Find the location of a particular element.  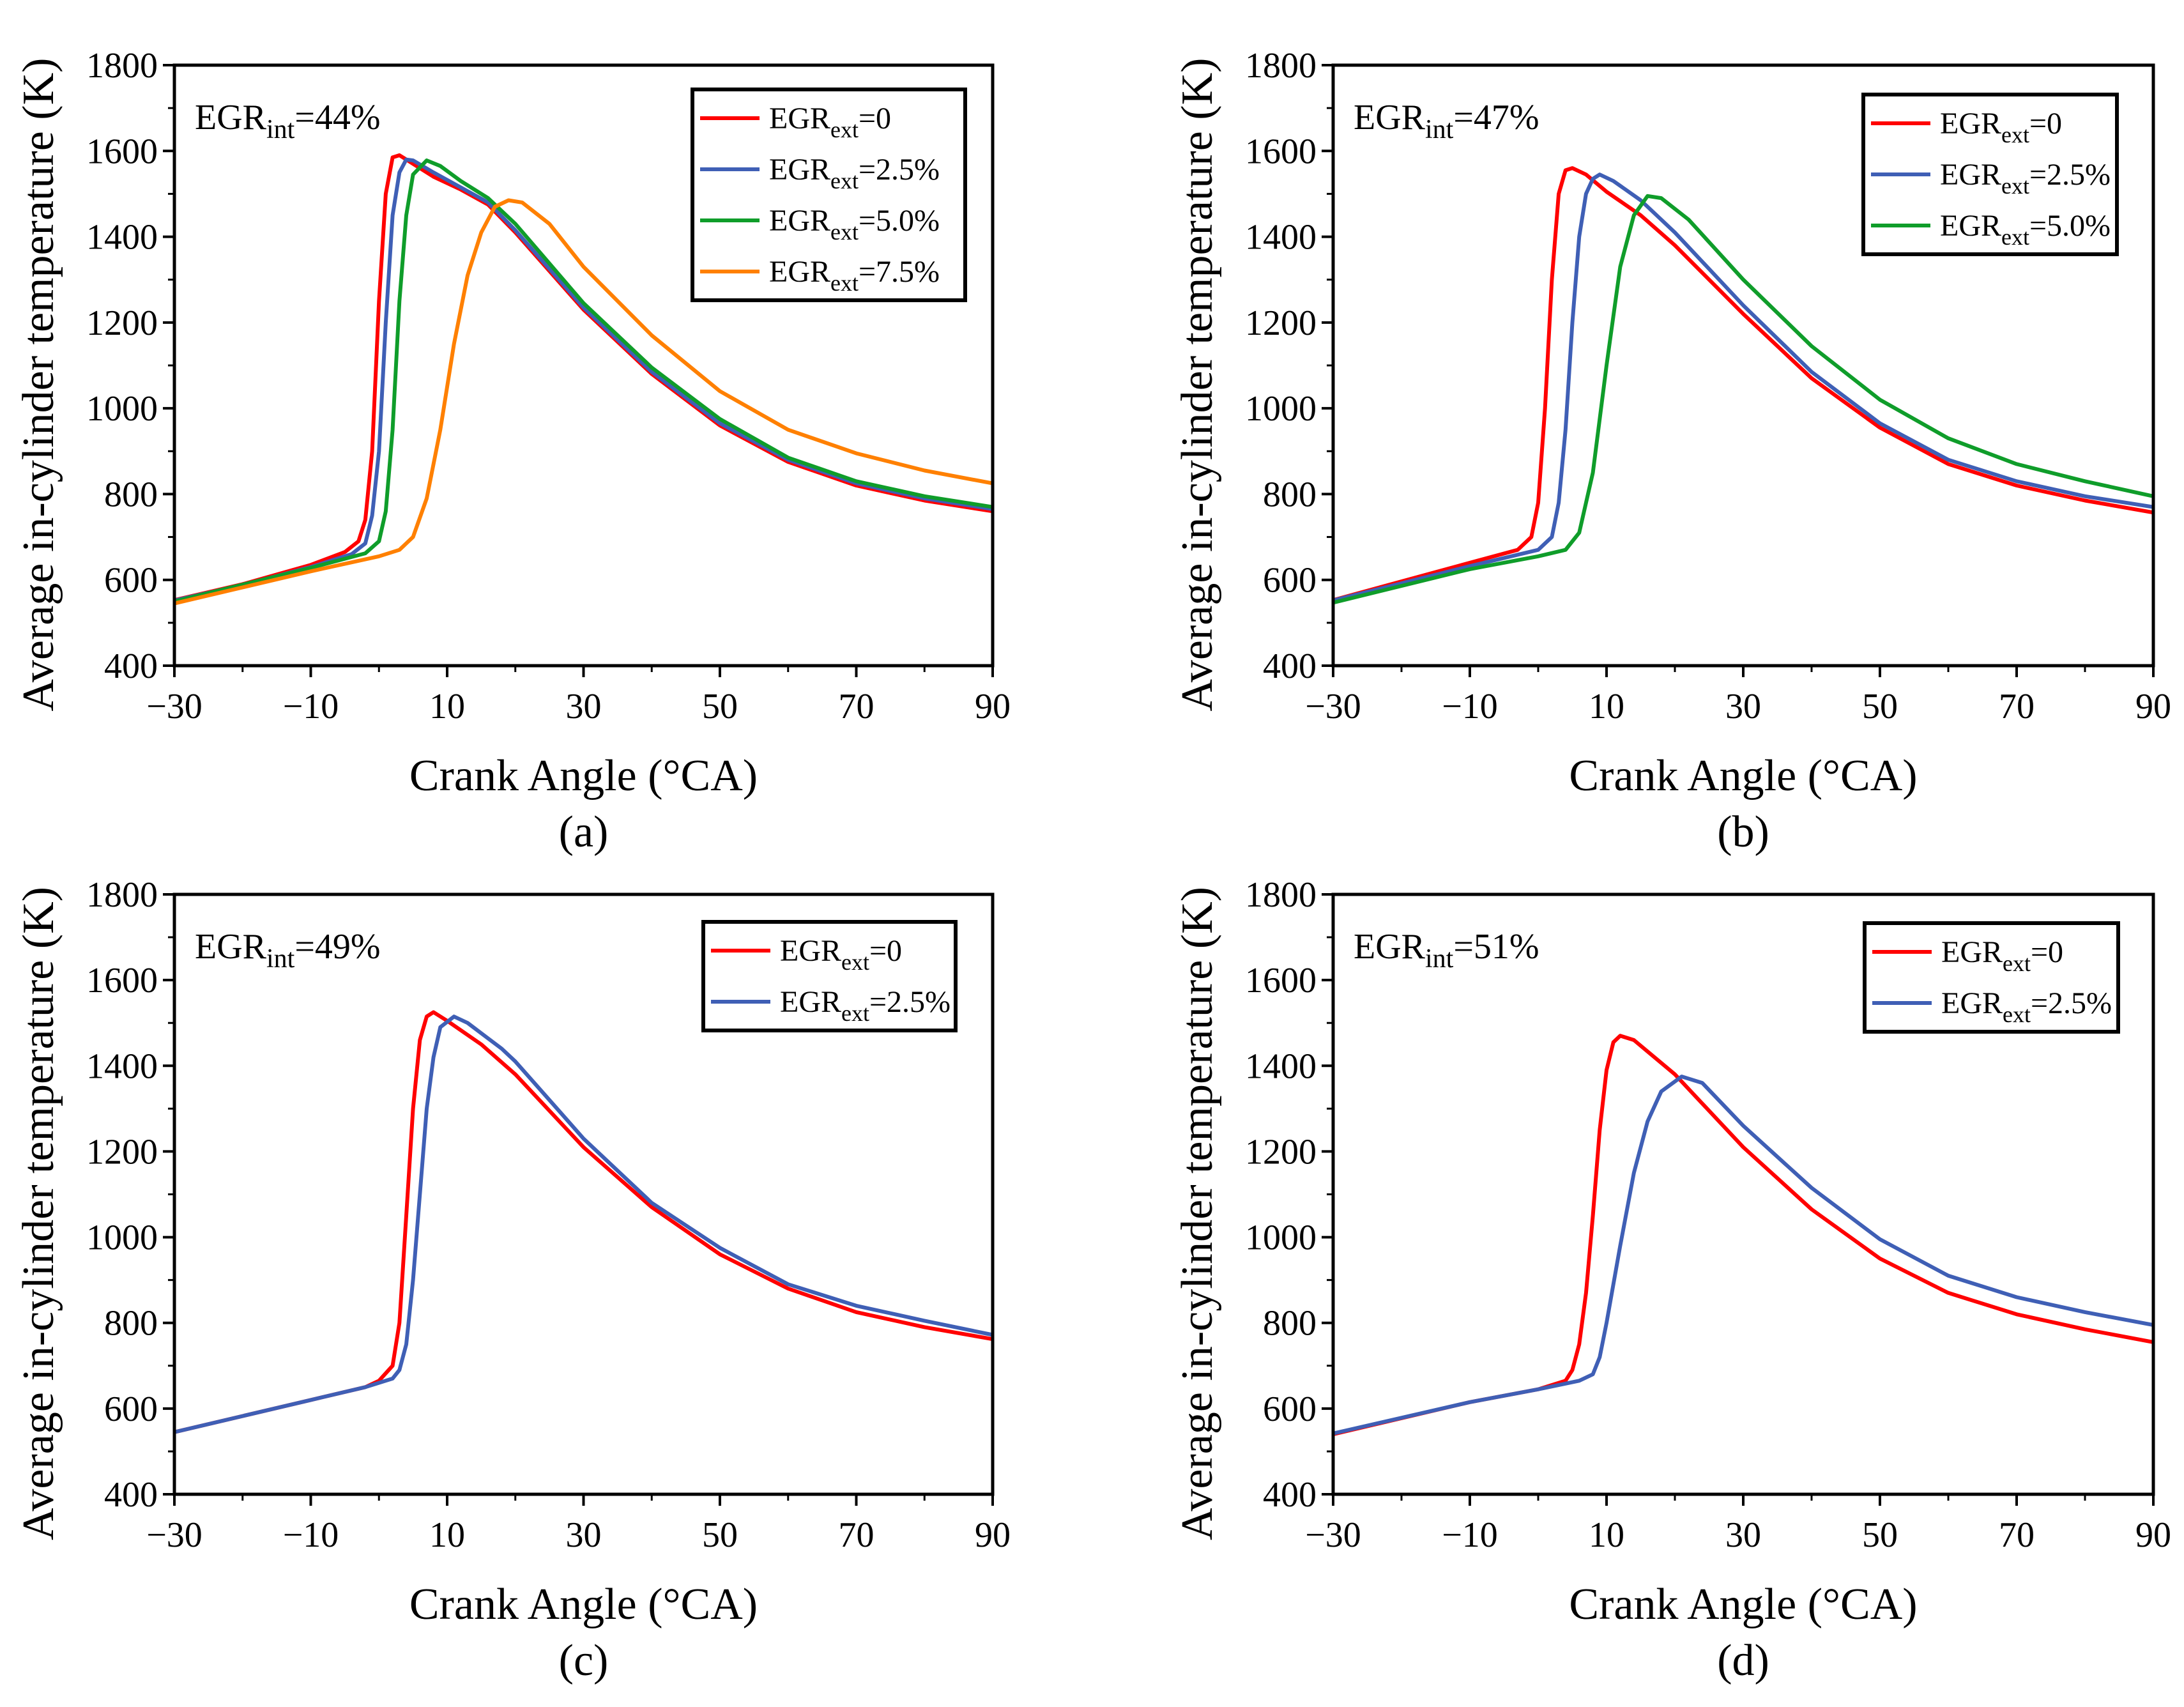

egr-int-annotation: EGRint=47% is located at coordinates (1447, 121).